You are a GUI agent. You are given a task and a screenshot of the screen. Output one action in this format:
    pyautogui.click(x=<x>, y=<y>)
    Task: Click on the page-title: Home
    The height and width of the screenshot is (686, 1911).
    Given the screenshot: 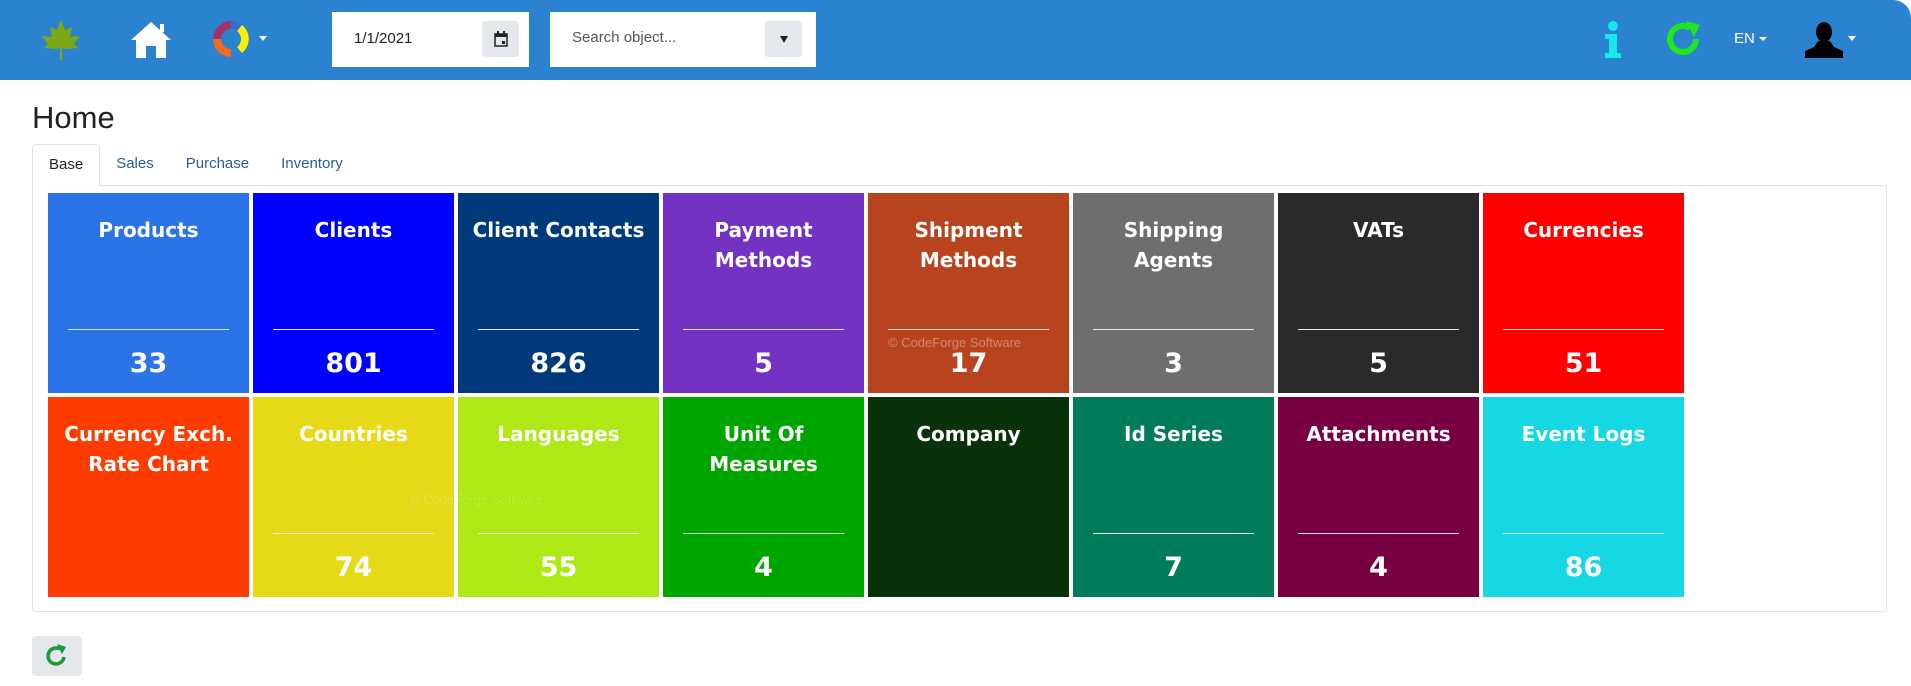 What is the action you would take?
    pyautogui.click(x=73, y=117)
    